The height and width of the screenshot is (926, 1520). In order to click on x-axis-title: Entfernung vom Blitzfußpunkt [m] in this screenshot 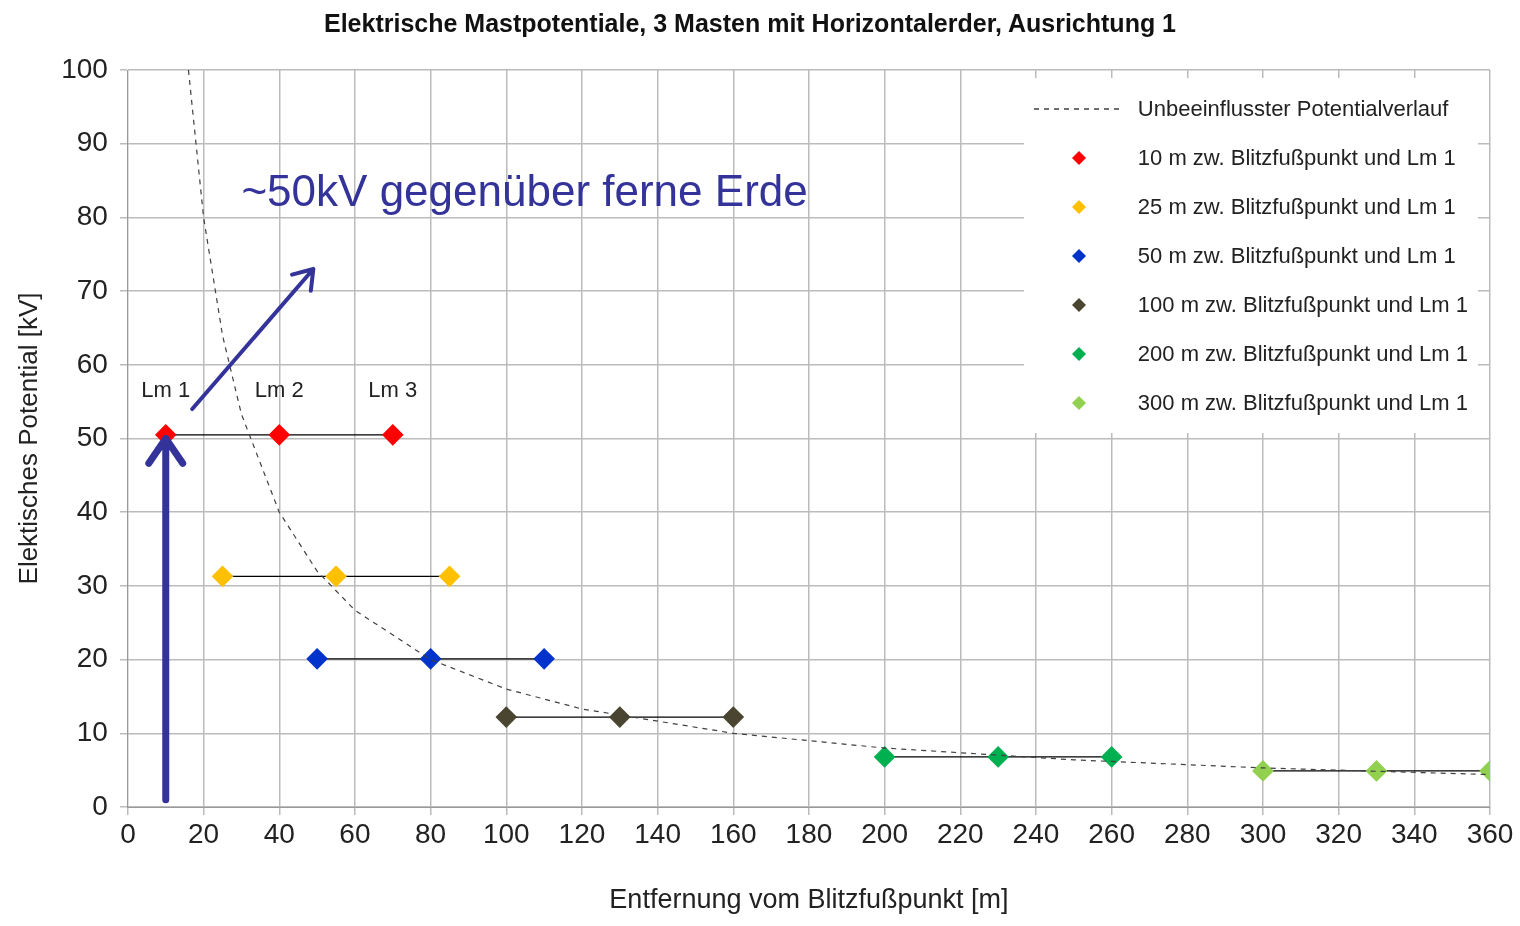, I will do `click(809, 899)`.